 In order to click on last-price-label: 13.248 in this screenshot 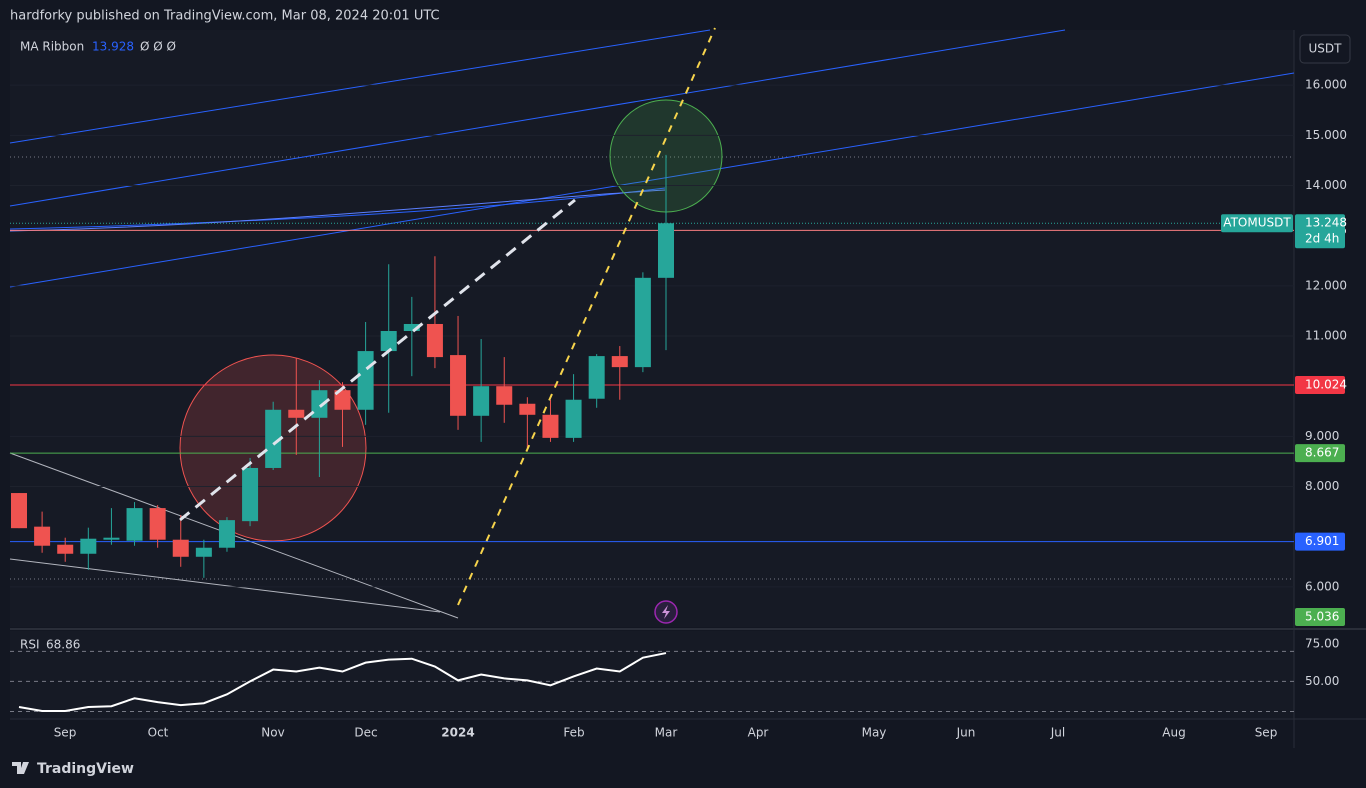, I will do `click(1326, 223)`.